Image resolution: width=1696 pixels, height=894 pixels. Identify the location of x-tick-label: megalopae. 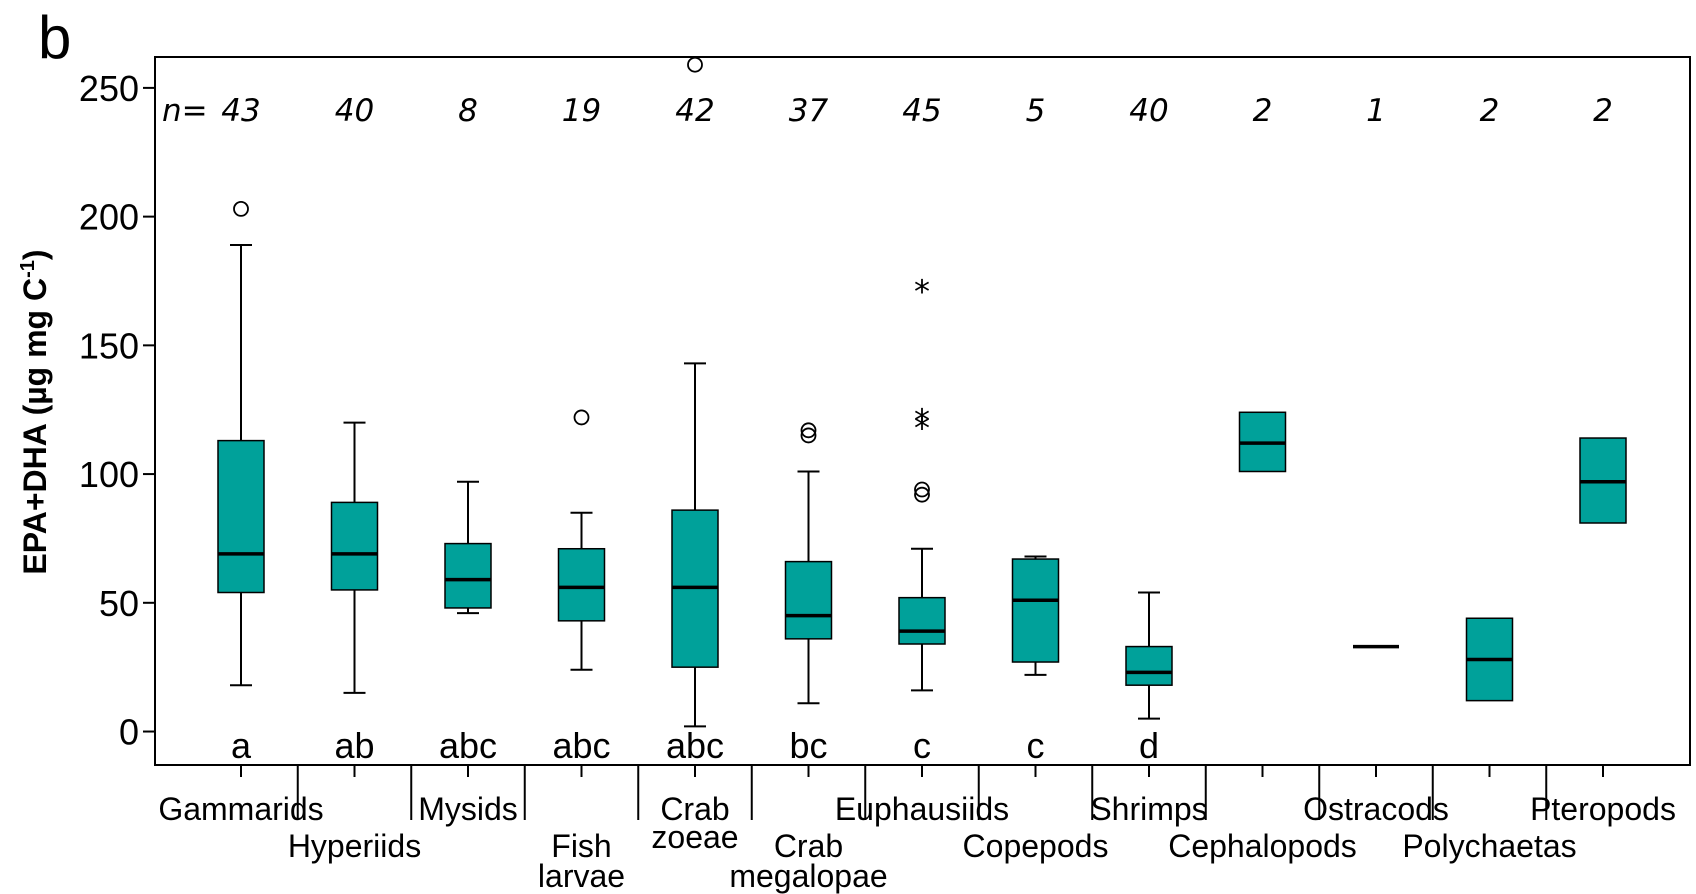
(808, 876).